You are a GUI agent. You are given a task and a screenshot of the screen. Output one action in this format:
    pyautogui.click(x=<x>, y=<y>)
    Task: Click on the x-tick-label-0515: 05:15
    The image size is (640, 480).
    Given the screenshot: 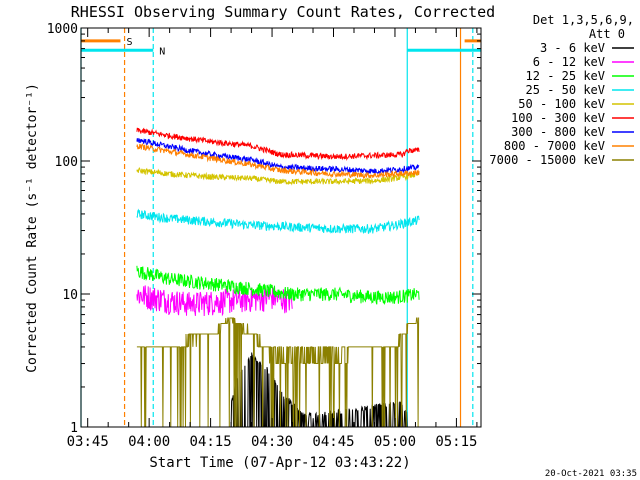 What is the action you would take?
    pyautogui.click(x=456, y=442)
    